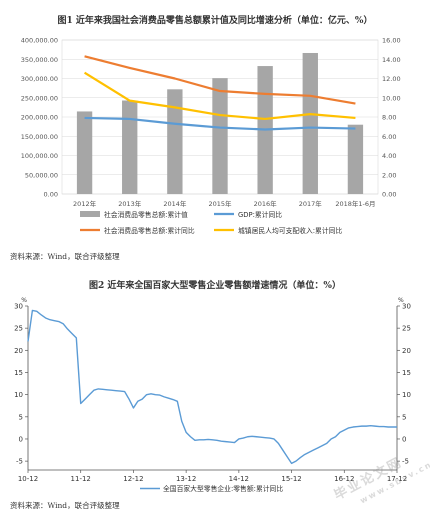  I want to click on chart2-y-left-tick: 5, so click(21, 417).